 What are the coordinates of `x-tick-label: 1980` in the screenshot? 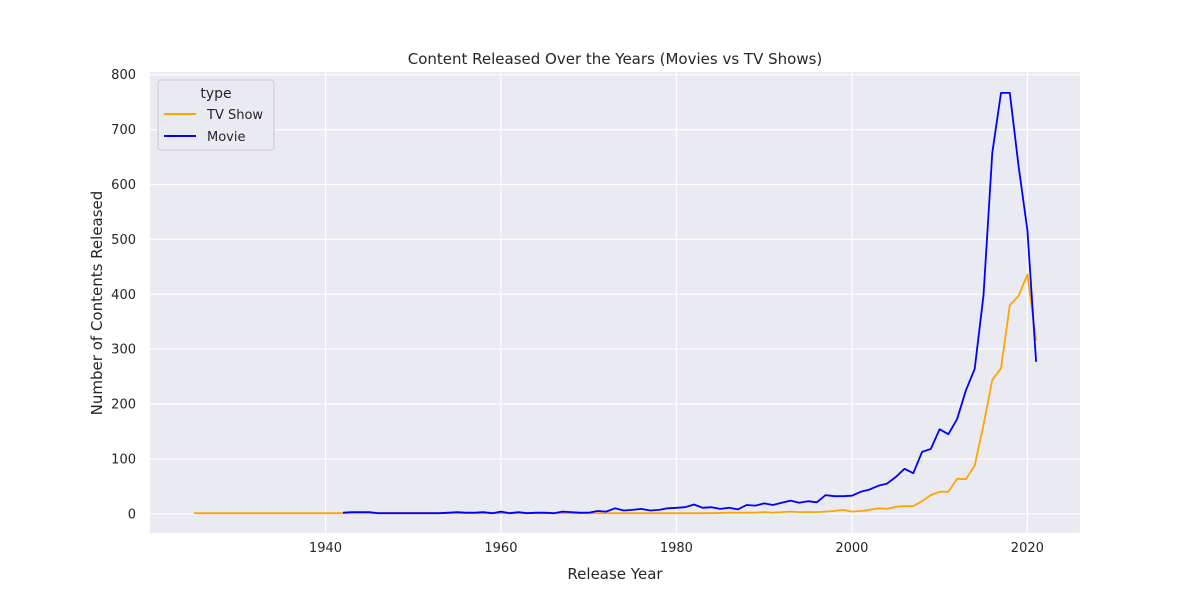 It's located at (676, 548).